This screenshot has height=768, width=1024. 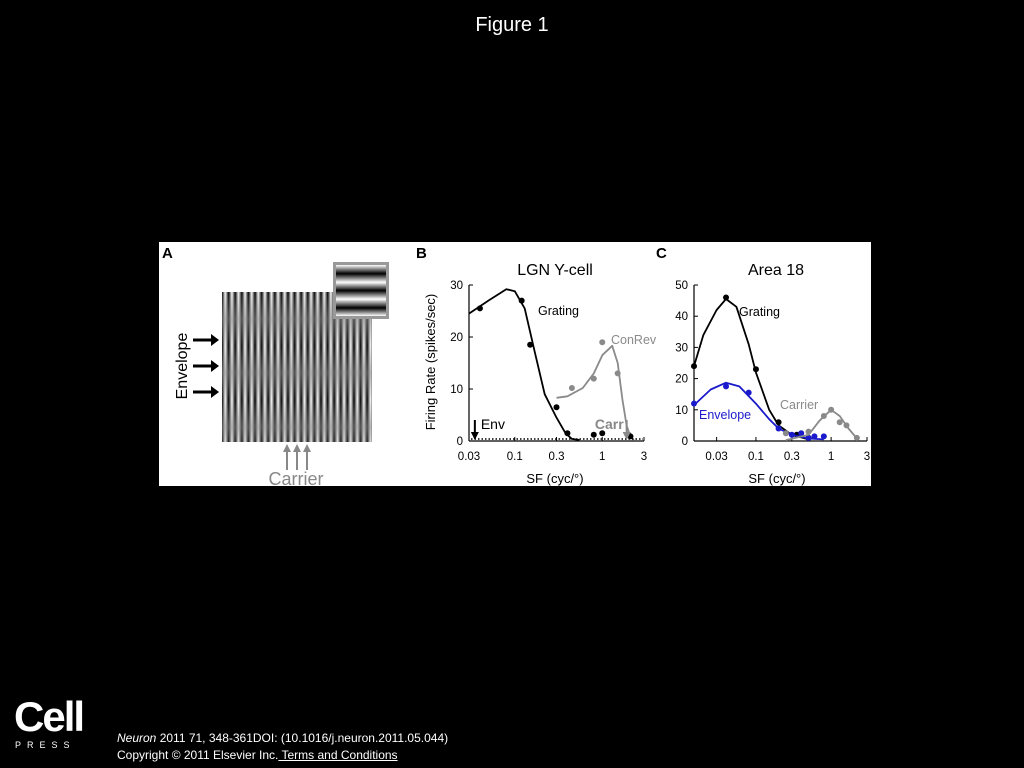 I want to click on chart-b-y-tick-label: 30, so click(x=456, y=286).